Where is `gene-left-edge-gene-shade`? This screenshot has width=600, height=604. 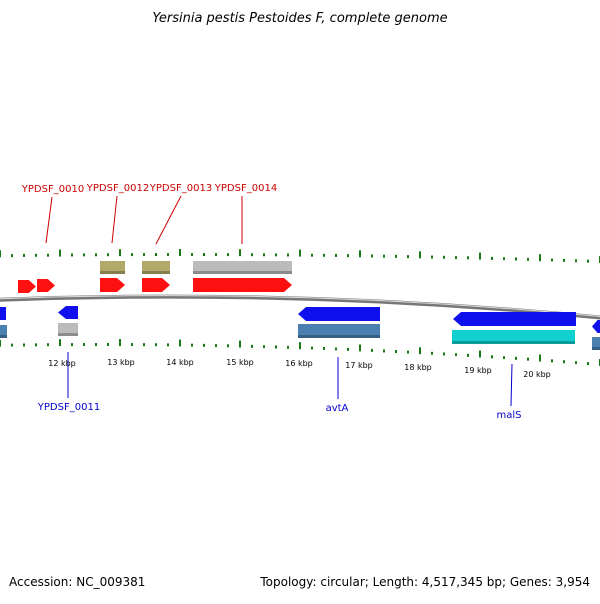 gene-left-edge-gene-shade is located at coordinates (3, 336).